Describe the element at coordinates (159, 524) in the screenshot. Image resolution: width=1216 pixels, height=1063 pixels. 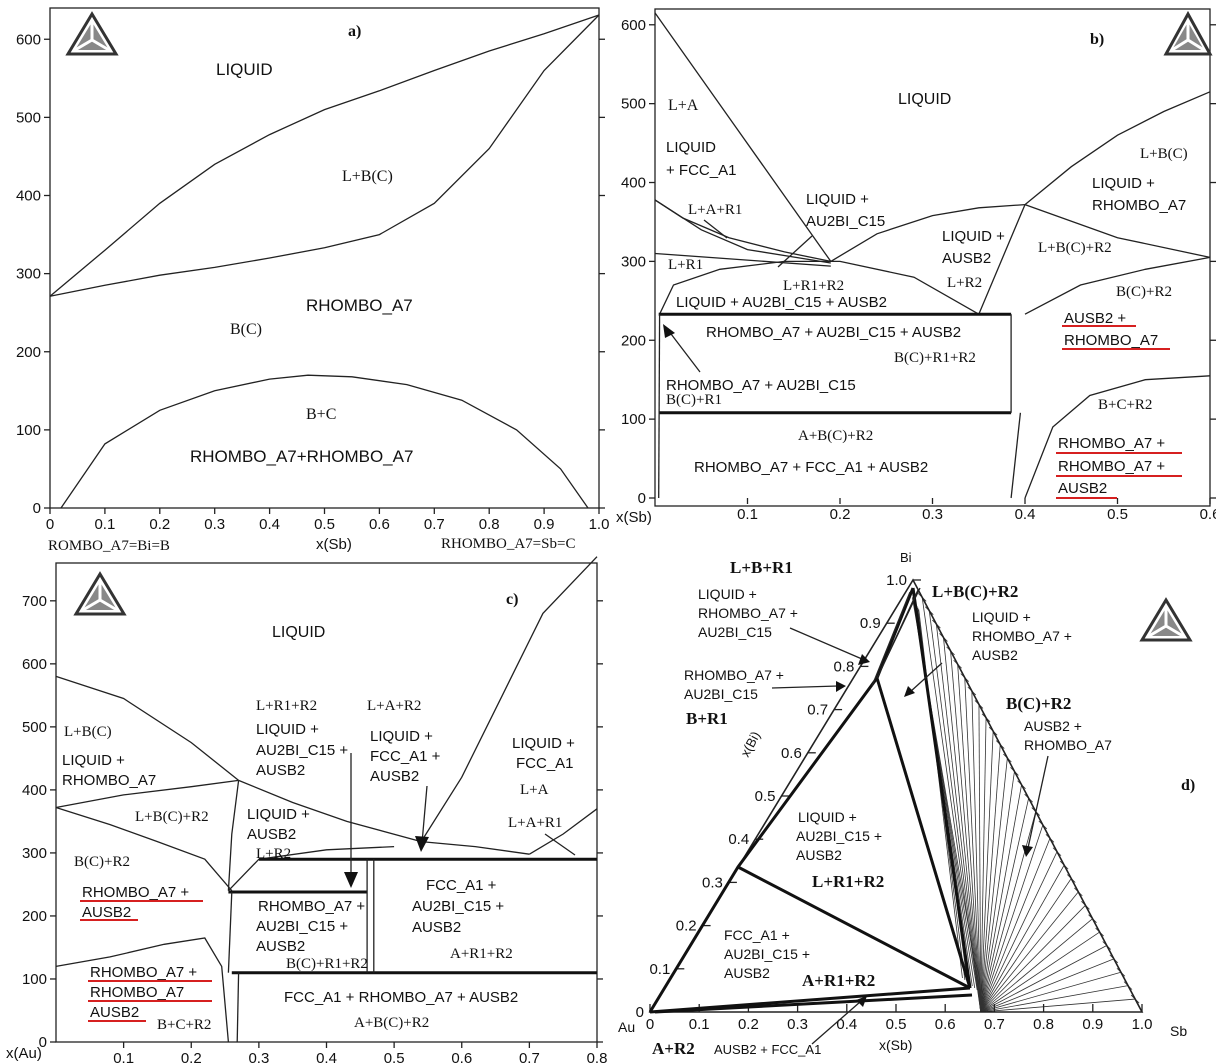
I see `x-tick-label: 0.2` at that location.